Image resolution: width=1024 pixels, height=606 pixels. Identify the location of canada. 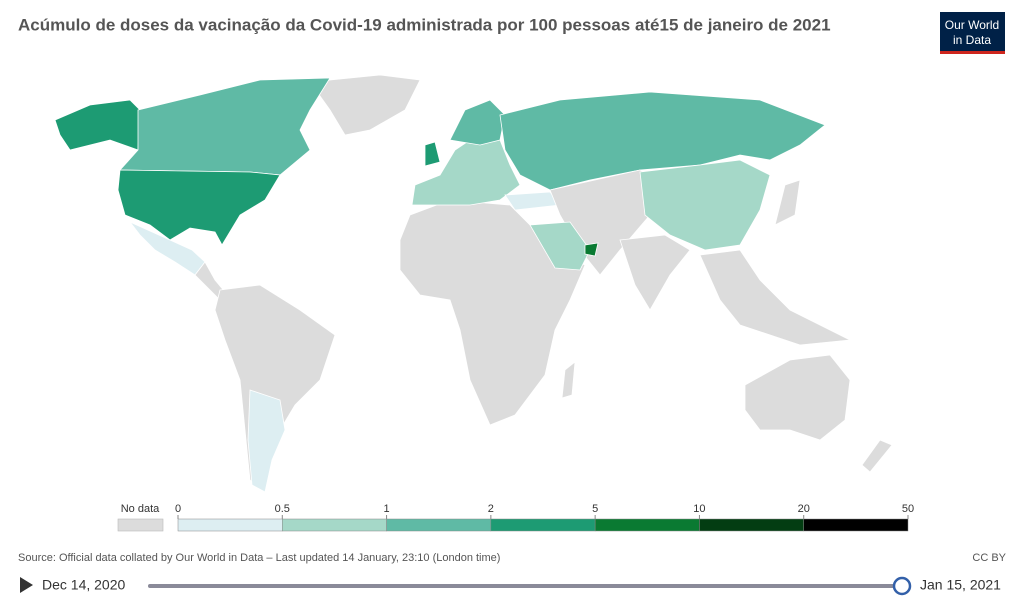
(225, 126).